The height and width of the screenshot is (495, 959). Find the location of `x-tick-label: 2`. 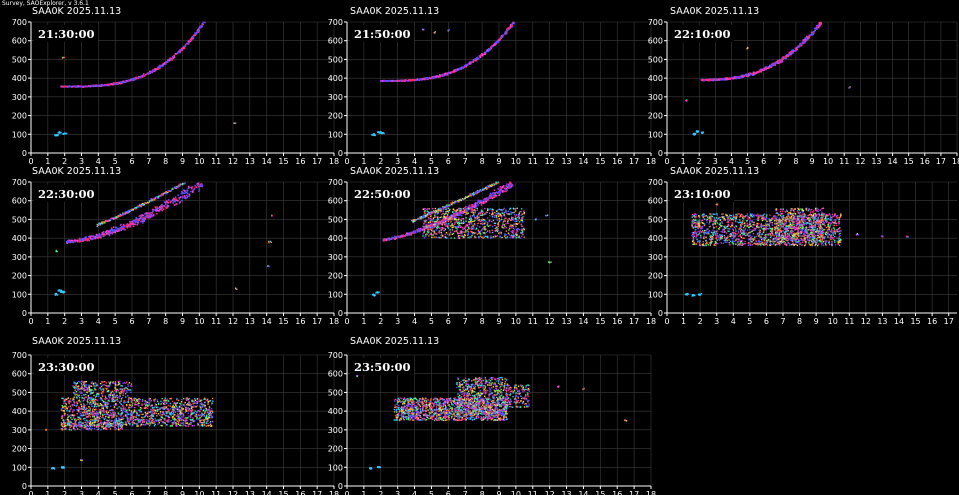

x-tick-label: 2 is located at coordinates (380, 321).